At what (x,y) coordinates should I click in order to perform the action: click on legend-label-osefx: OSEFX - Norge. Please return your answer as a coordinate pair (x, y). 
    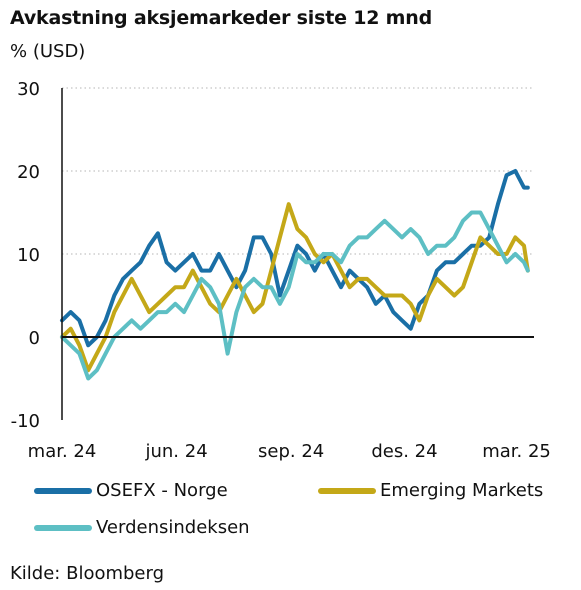
    Looking at the image, I should click on (162, 490).